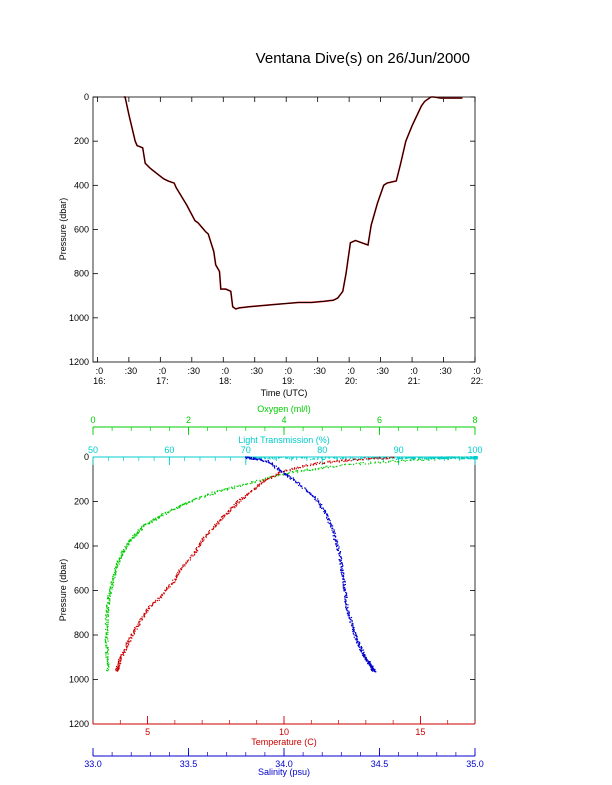 The image size is (612, 785). What do you see at coordinates (86, 457) in the screenshot?
I see `y-tick-label: 0` at bounding box center [86, 457].